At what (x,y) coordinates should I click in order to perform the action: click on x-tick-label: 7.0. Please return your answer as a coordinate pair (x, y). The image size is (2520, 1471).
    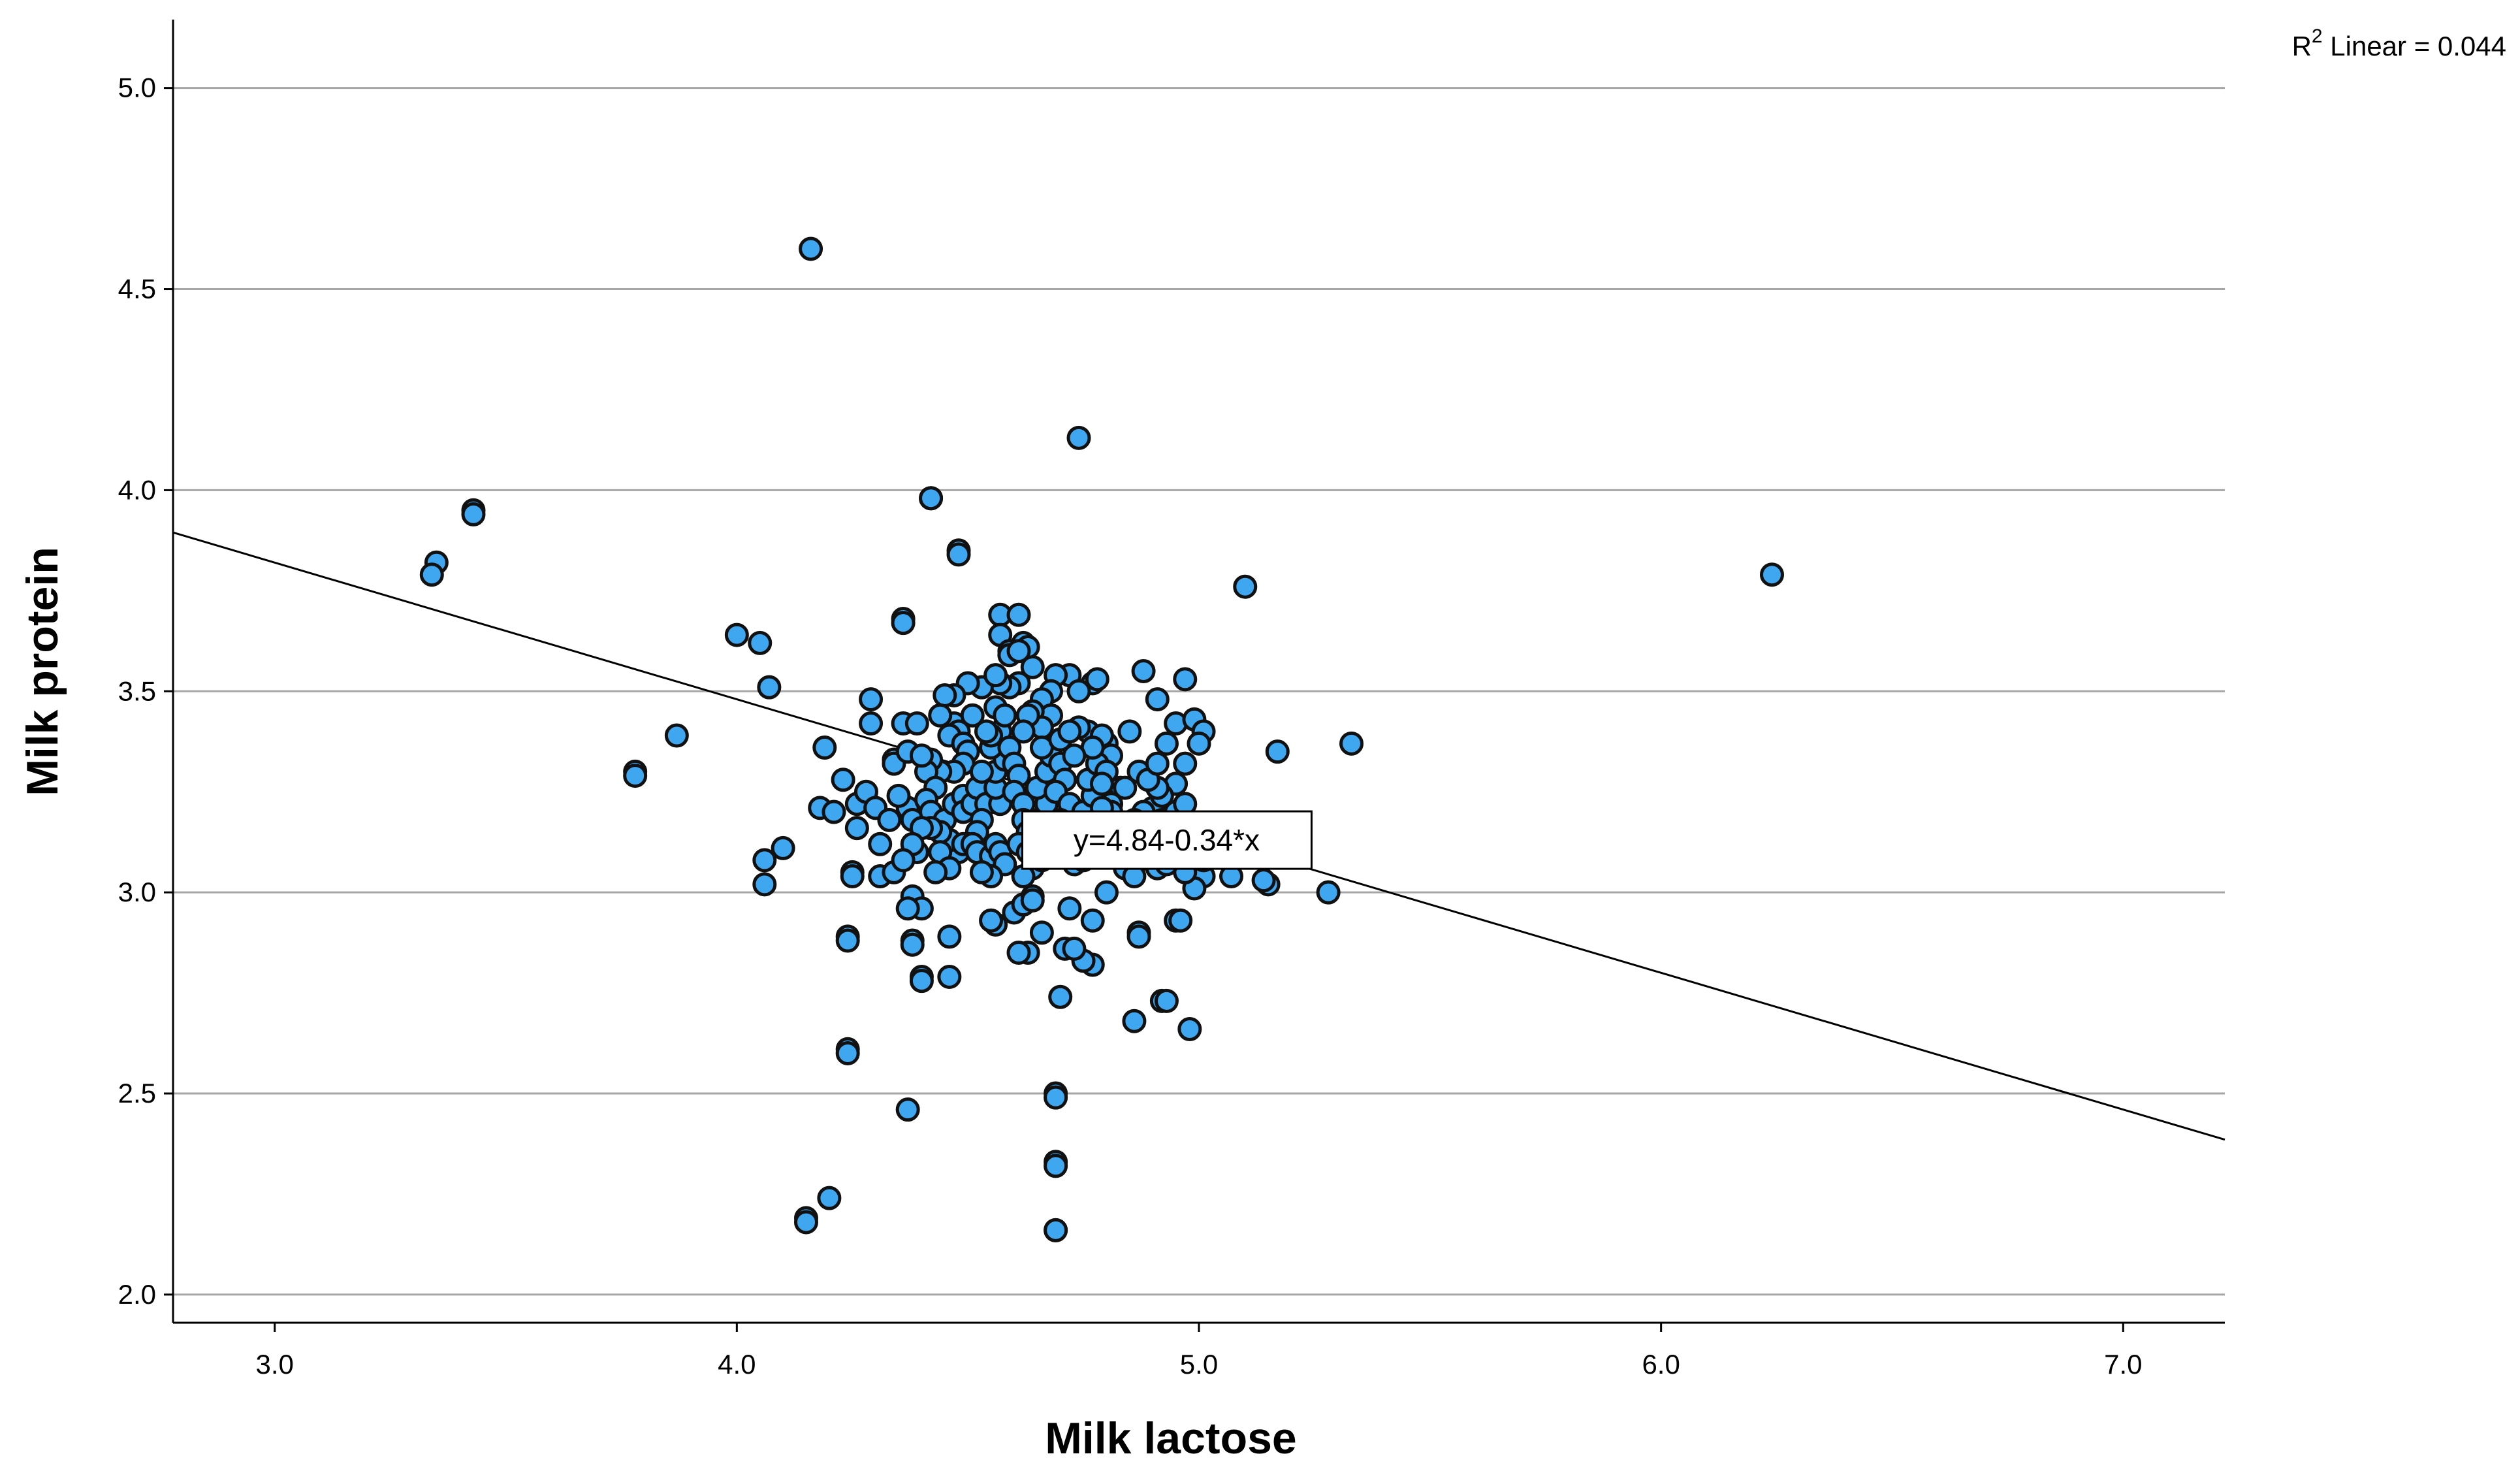
    Looking at the image, I should click on (2123, 1364).